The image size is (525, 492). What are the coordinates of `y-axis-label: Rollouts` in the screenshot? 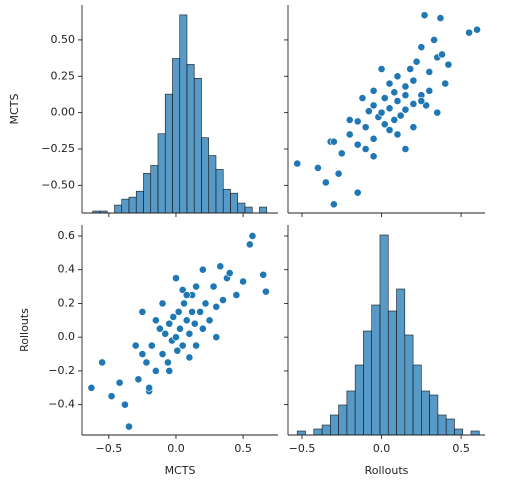 It's located at (24, 330).